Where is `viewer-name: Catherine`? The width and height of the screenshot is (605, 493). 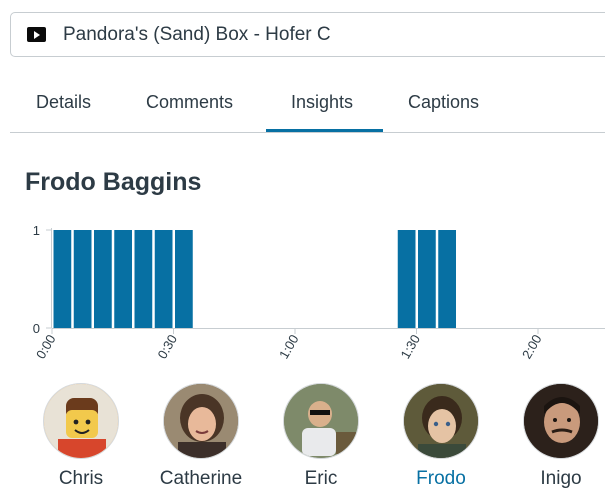 viewer-name: Catherine is located at coordinates (201, 478).